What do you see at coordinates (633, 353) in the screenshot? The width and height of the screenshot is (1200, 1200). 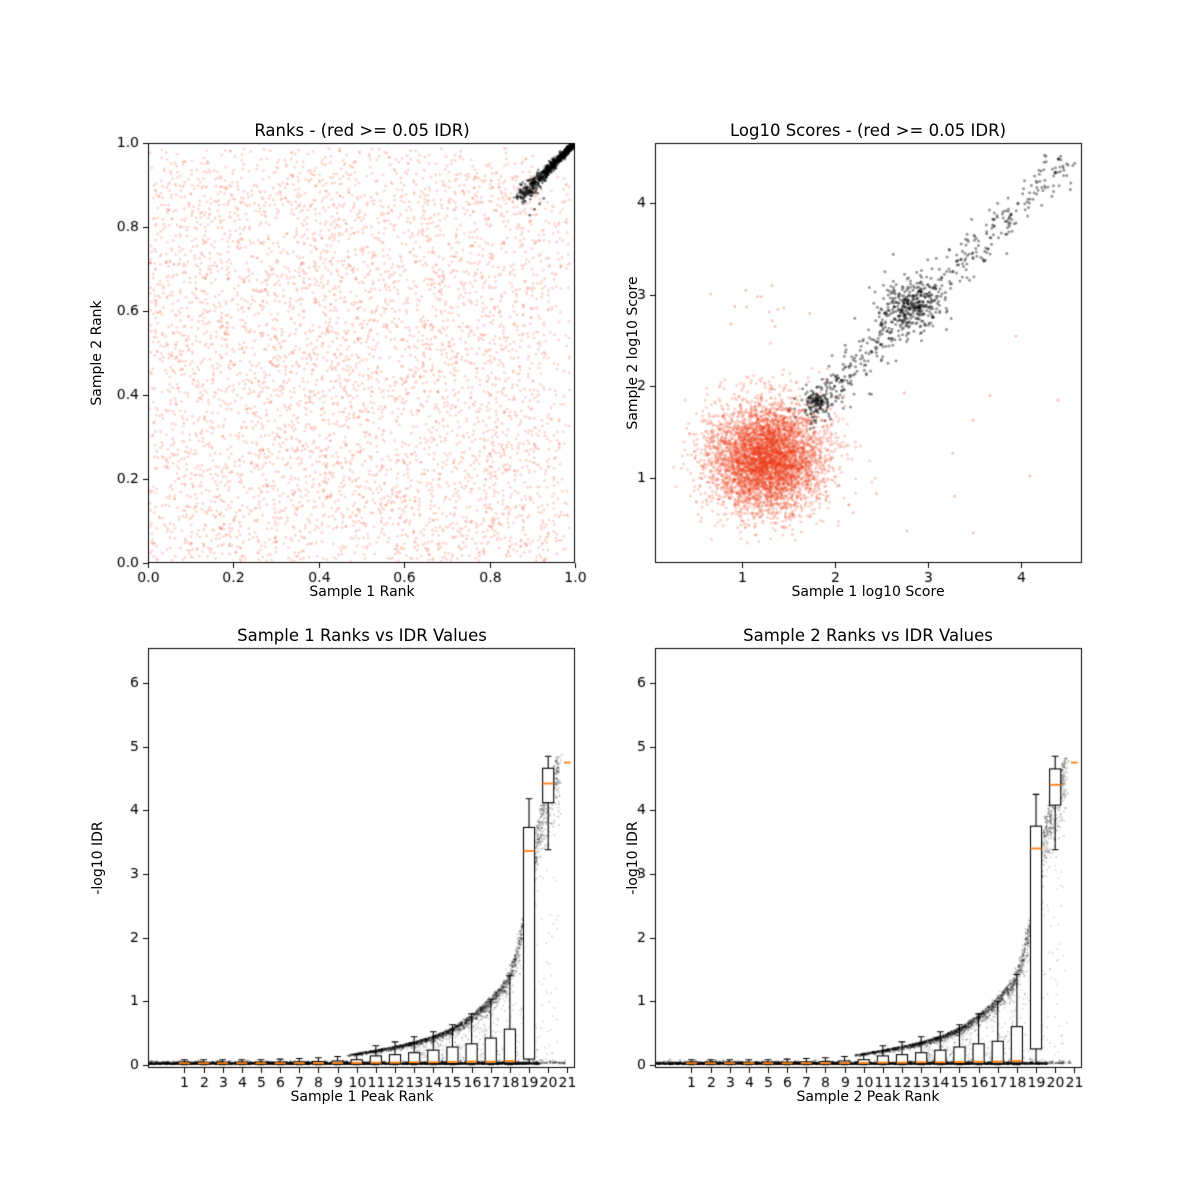 I see `scores-y-axis-label: Sample 2 log10 Score` at bounding box center [633, 353].